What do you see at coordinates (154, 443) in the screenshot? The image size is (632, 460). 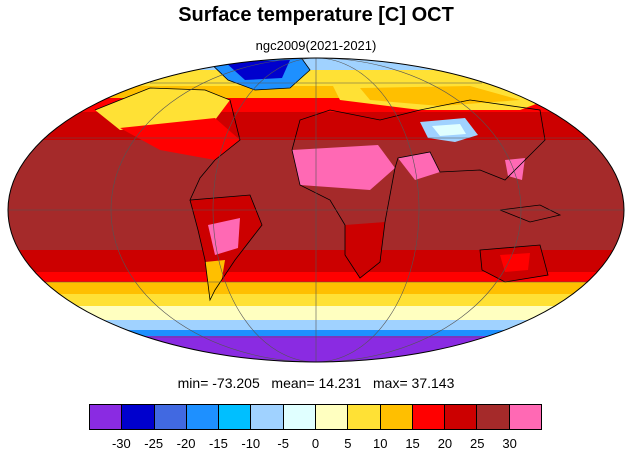 I see `colorbar-tick-label: -25` at bounding box center [154, 443].